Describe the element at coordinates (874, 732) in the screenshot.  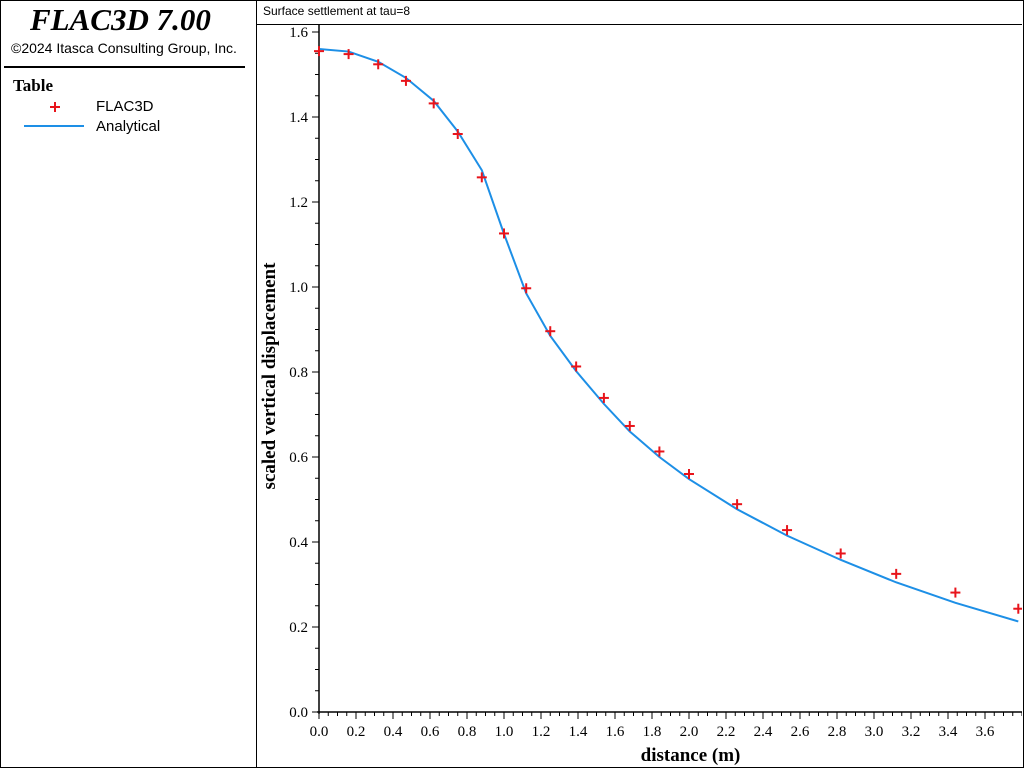
I see `x-tick-label: 3.0` at that location.